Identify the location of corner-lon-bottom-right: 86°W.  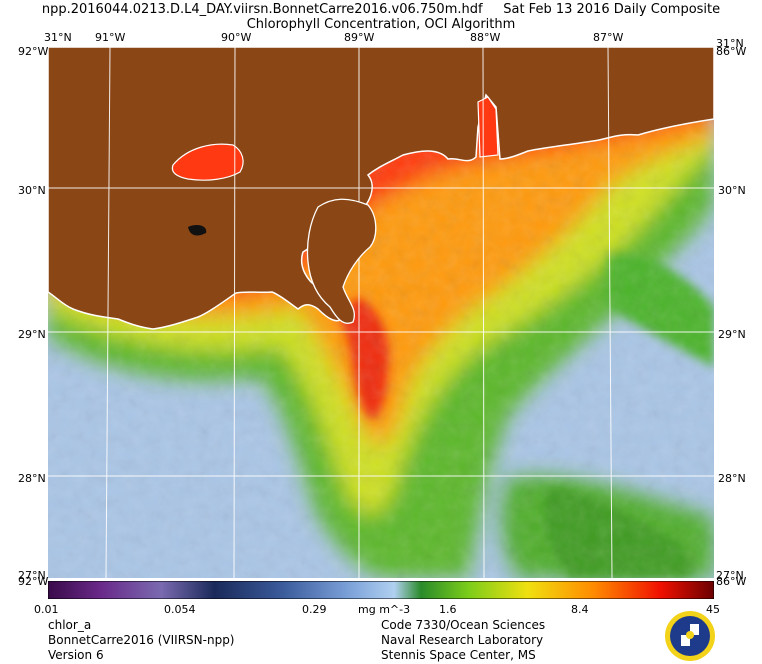
(731, 581).